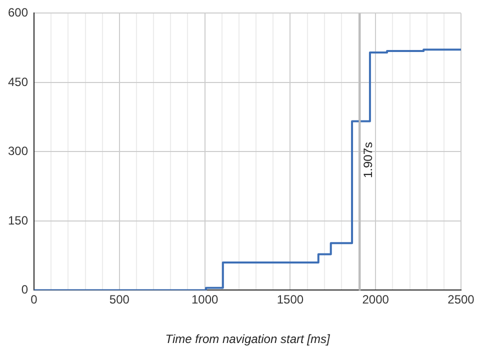 The image size is (479, 351). I want to click on y-tick-label: 300, so click(18, 151).